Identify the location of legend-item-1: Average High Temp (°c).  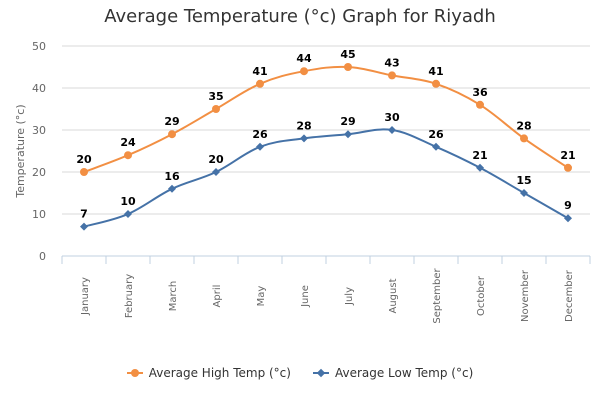
(208, 373).